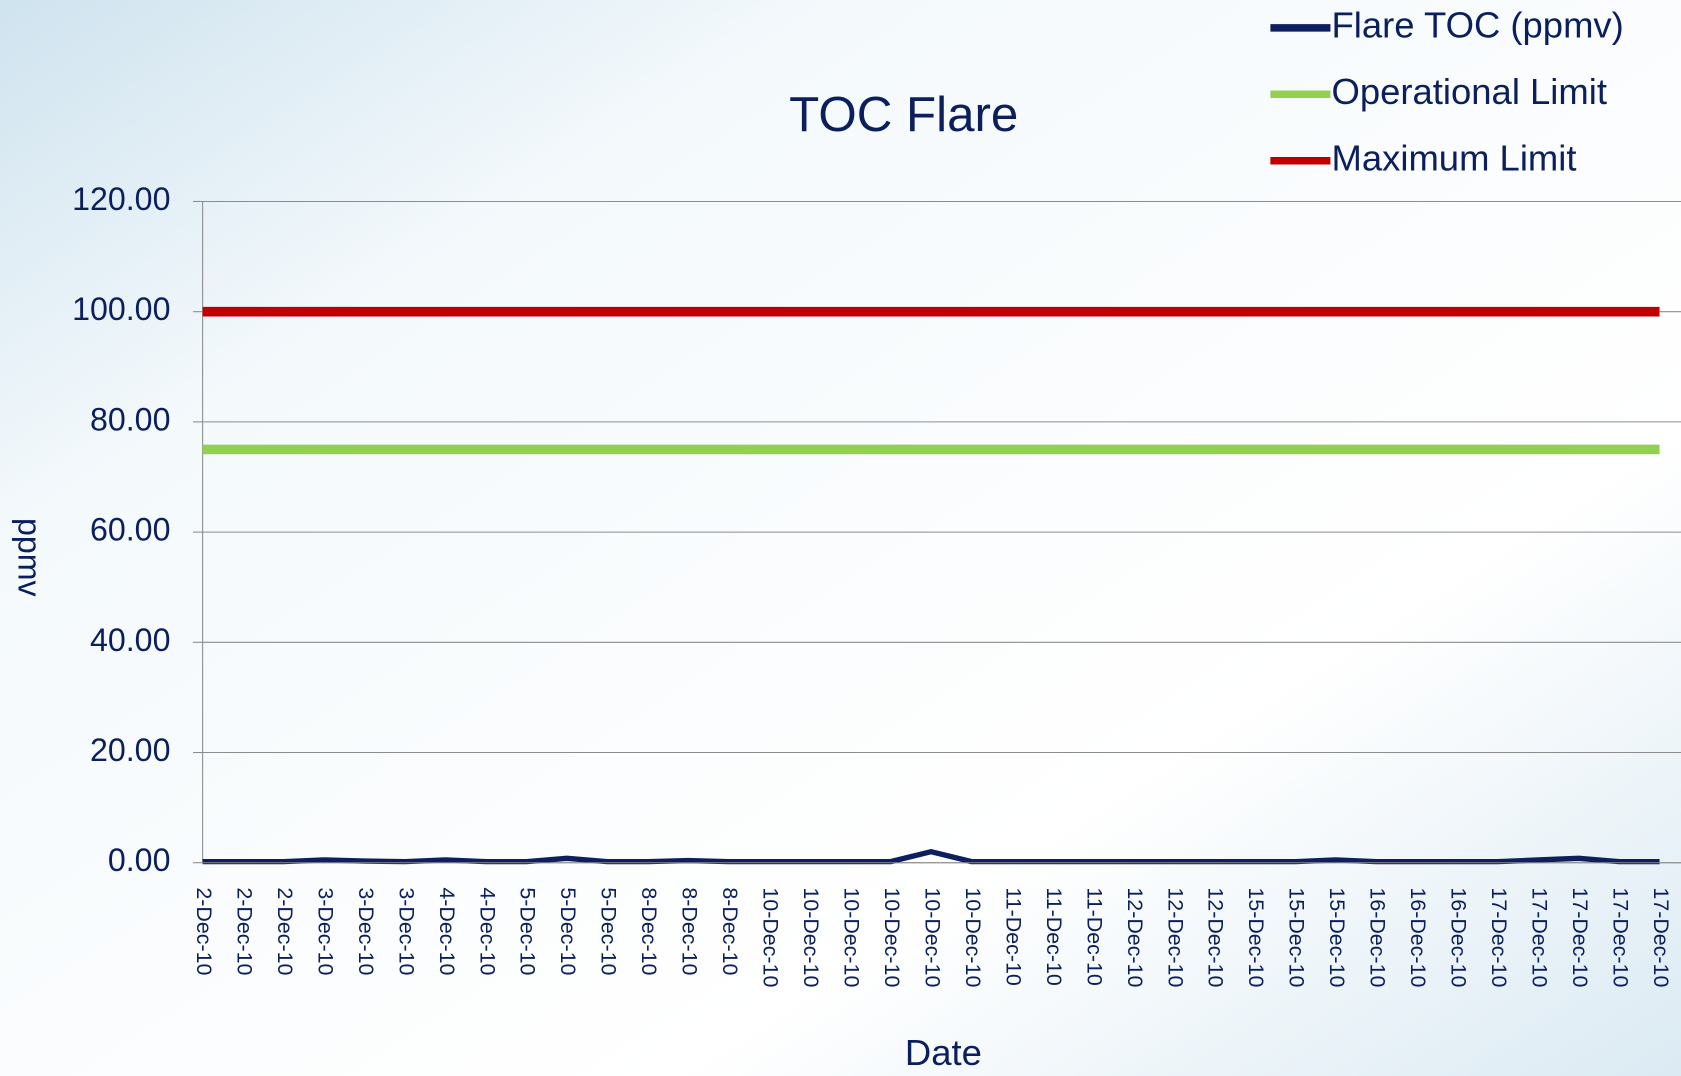 Image resolution: width=1681 pixels, height=1076 pixels. I want to click on x-axis-label: Date, so click(943, 1052).